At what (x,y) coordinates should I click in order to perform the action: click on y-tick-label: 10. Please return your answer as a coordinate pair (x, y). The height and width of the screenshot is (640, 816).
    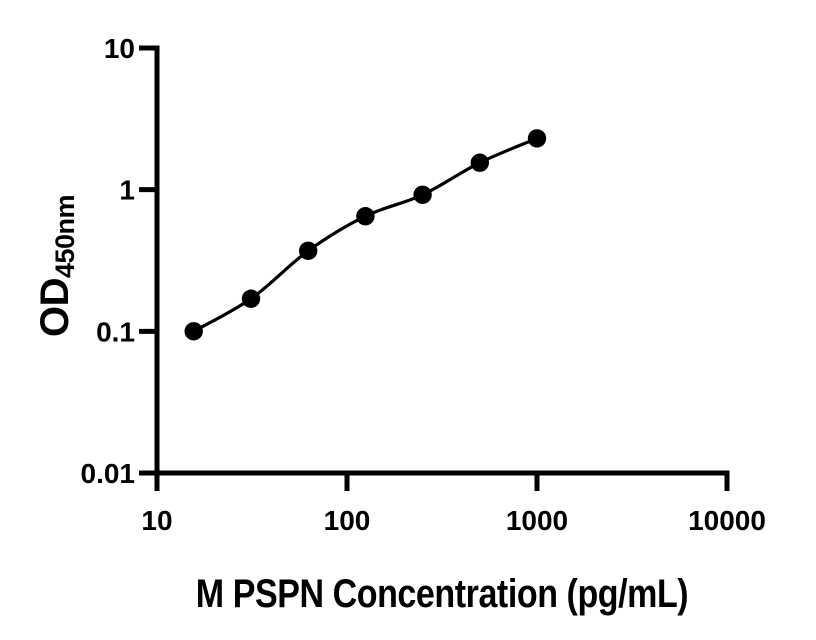
    Looking at the image, I should click on (119, 48).